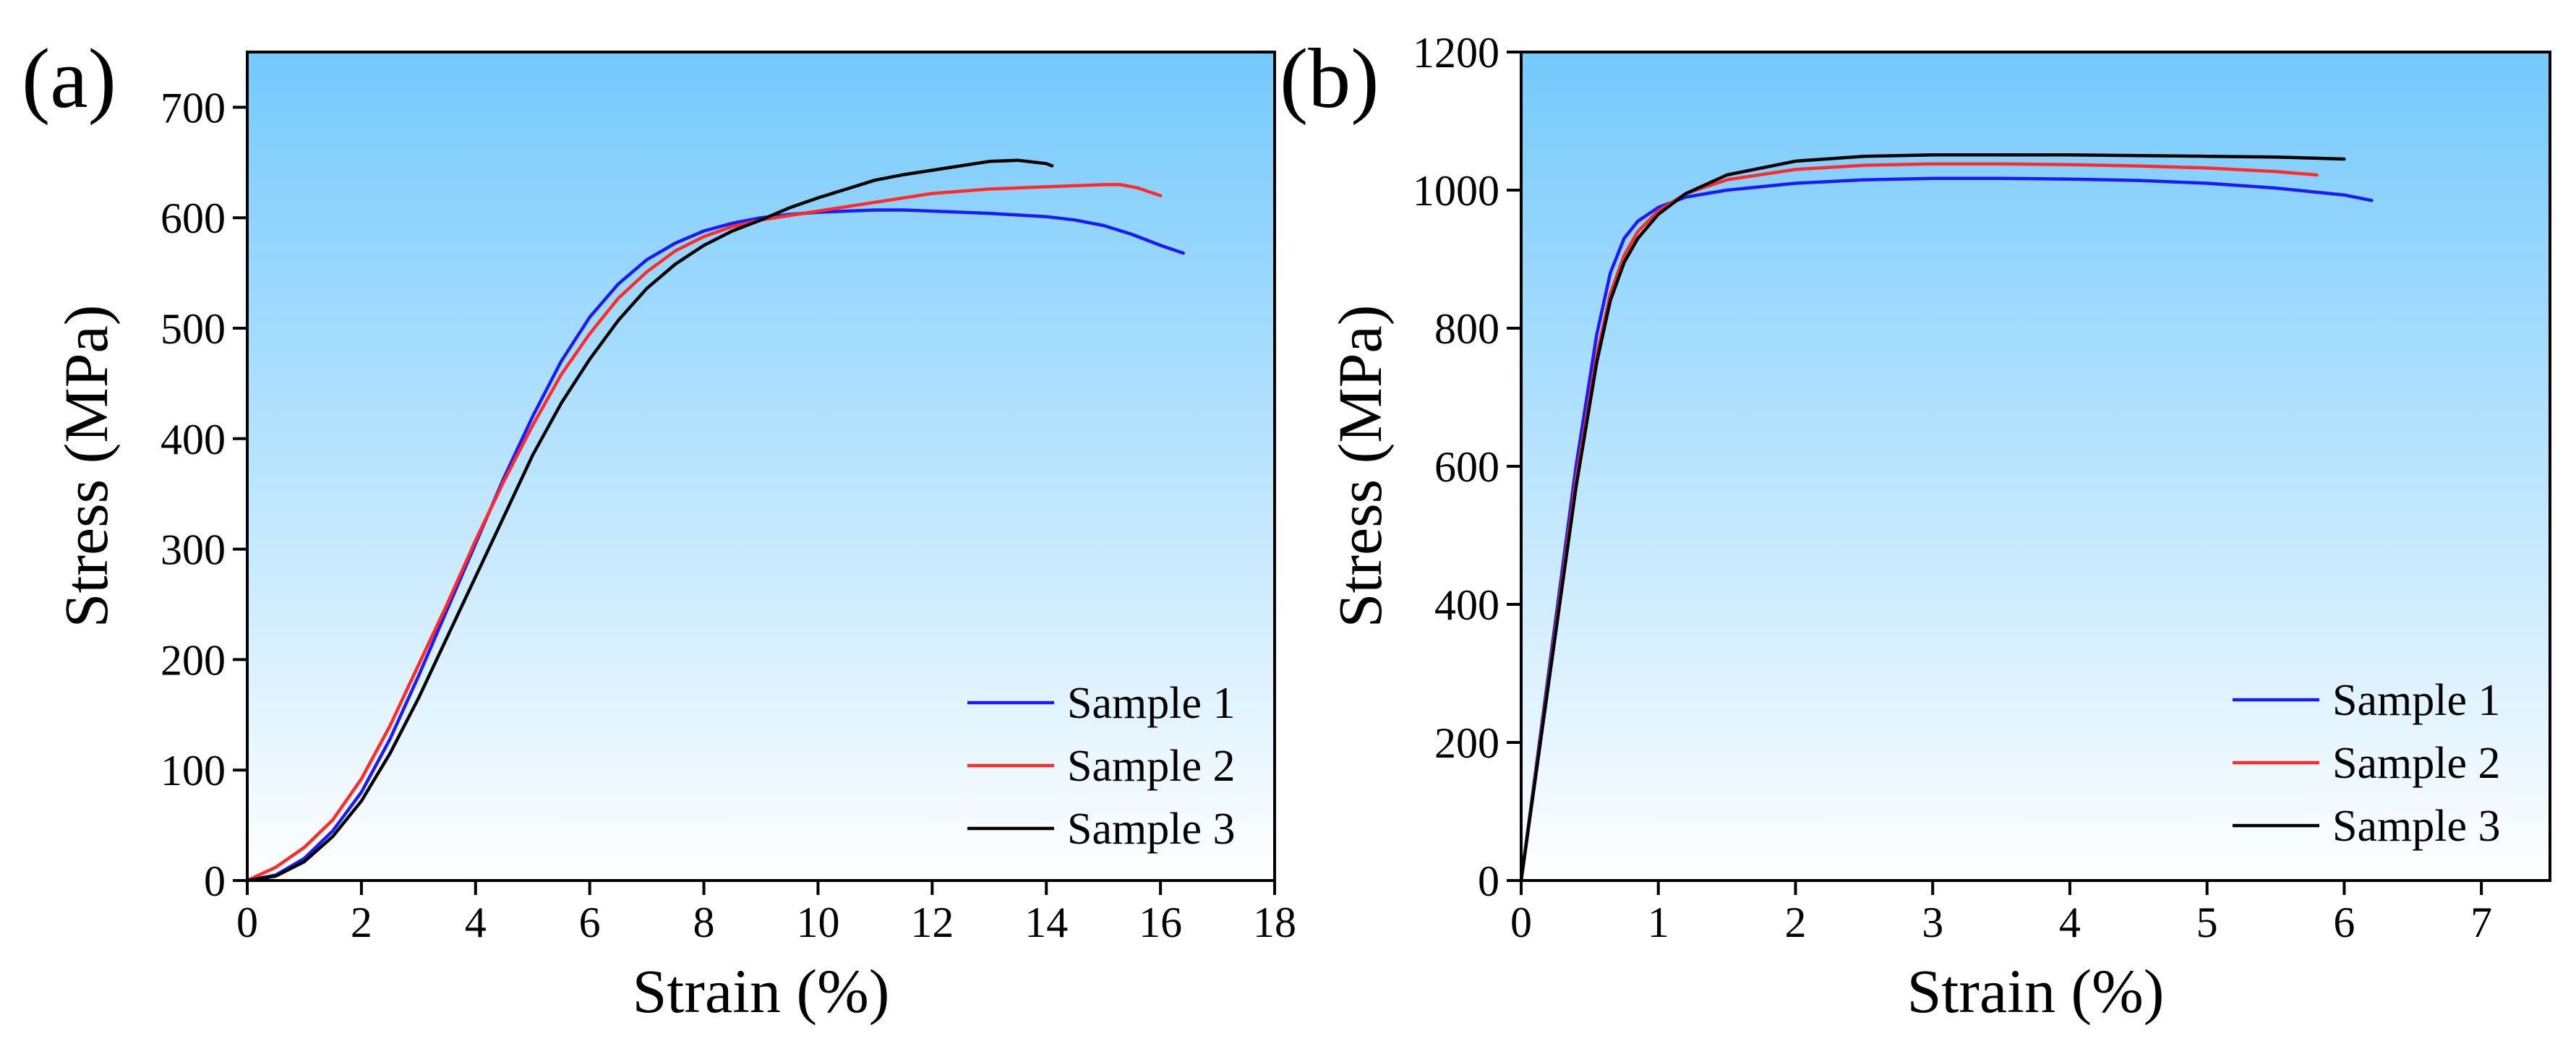 The width and height of the screenshot is (2576, 1041). I want to click on x-tick-label: 14, so click(1046, 922).